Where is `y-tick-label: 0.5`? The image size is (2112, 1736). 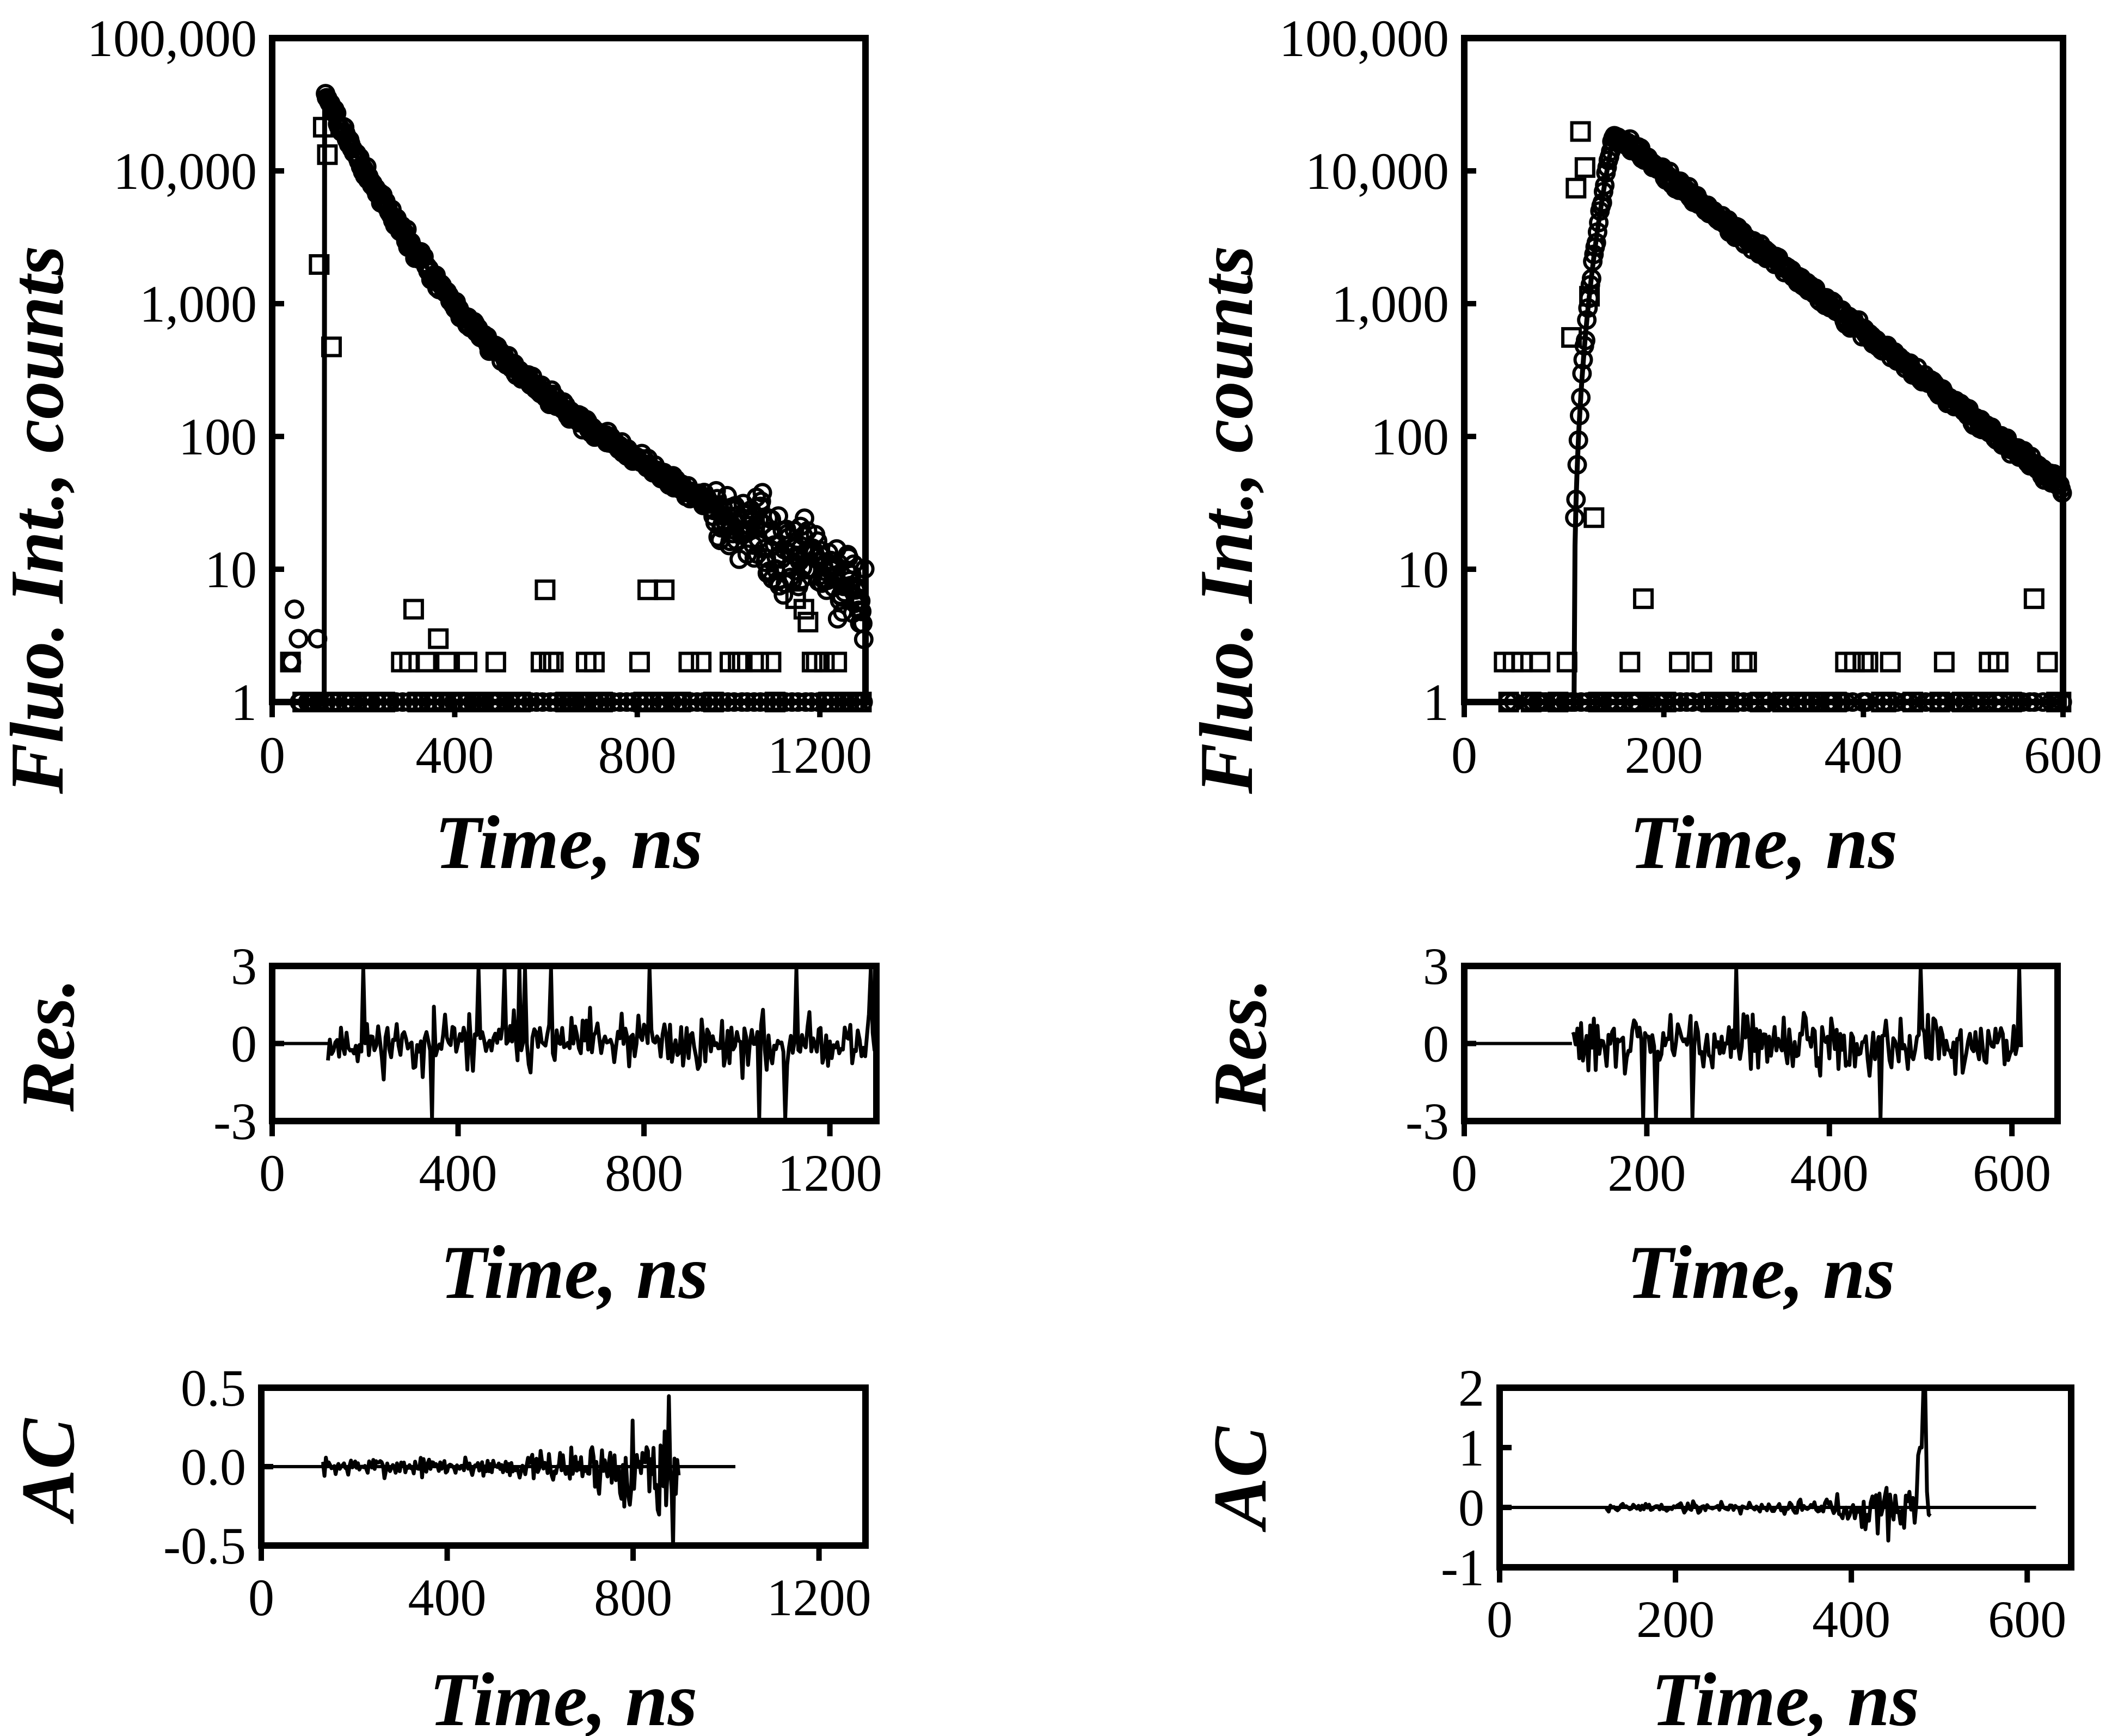
y-tick-label: 0.5 is located at coordinates (213, 1388).